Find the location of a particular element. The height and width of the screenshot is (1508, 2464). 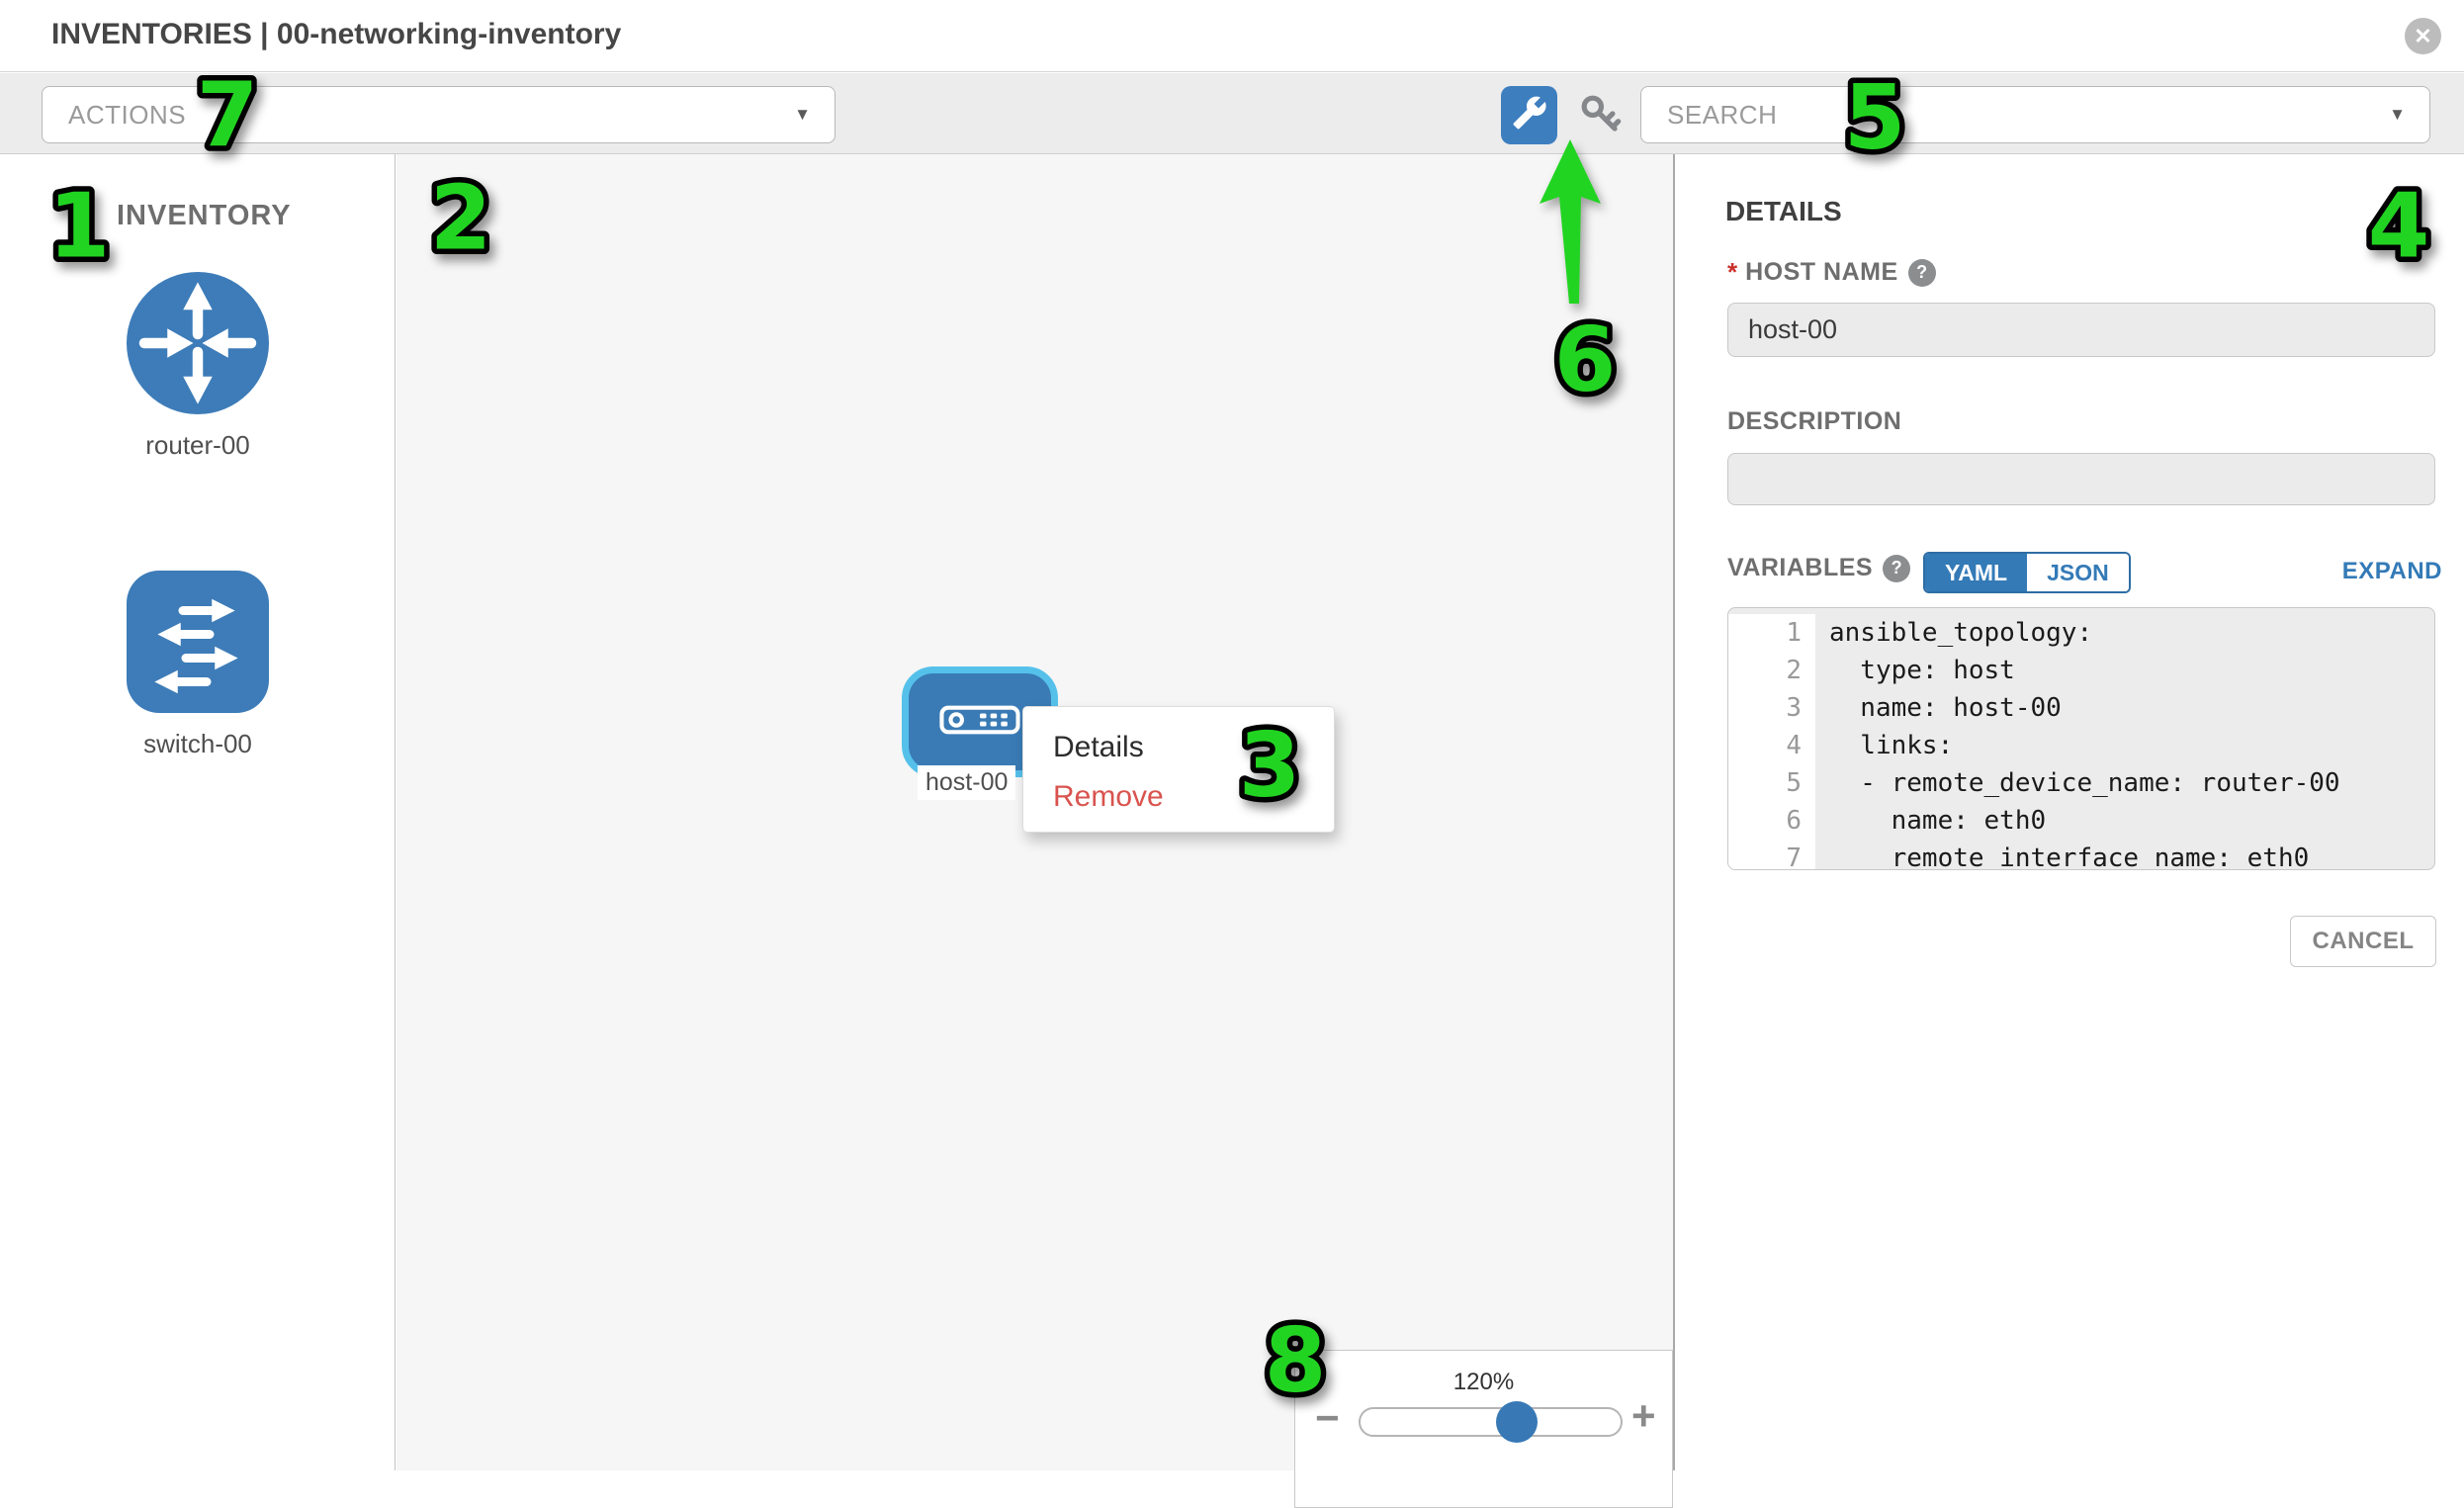

variables-label-row: VARIABLES ? is located at coordinates (1819, 568).